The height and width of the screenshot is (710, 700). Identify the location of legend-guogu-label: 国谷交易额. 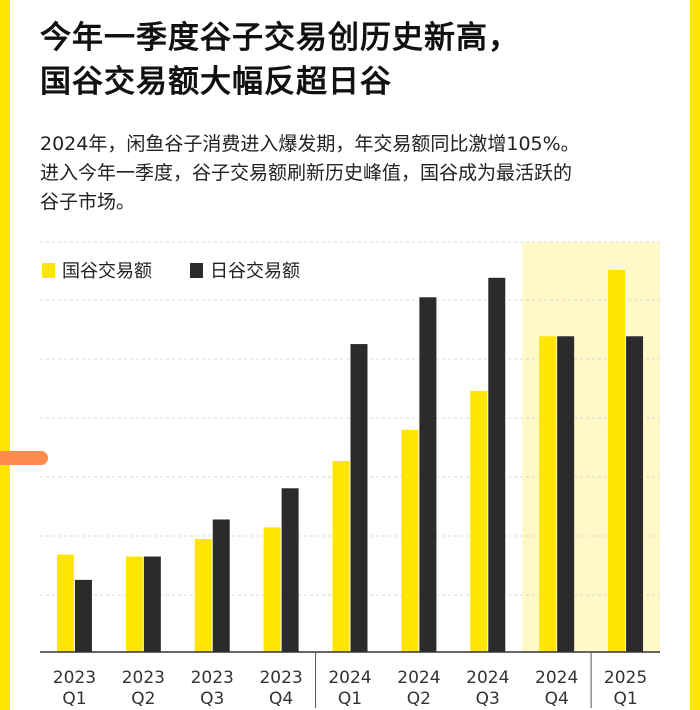
(107, 271).